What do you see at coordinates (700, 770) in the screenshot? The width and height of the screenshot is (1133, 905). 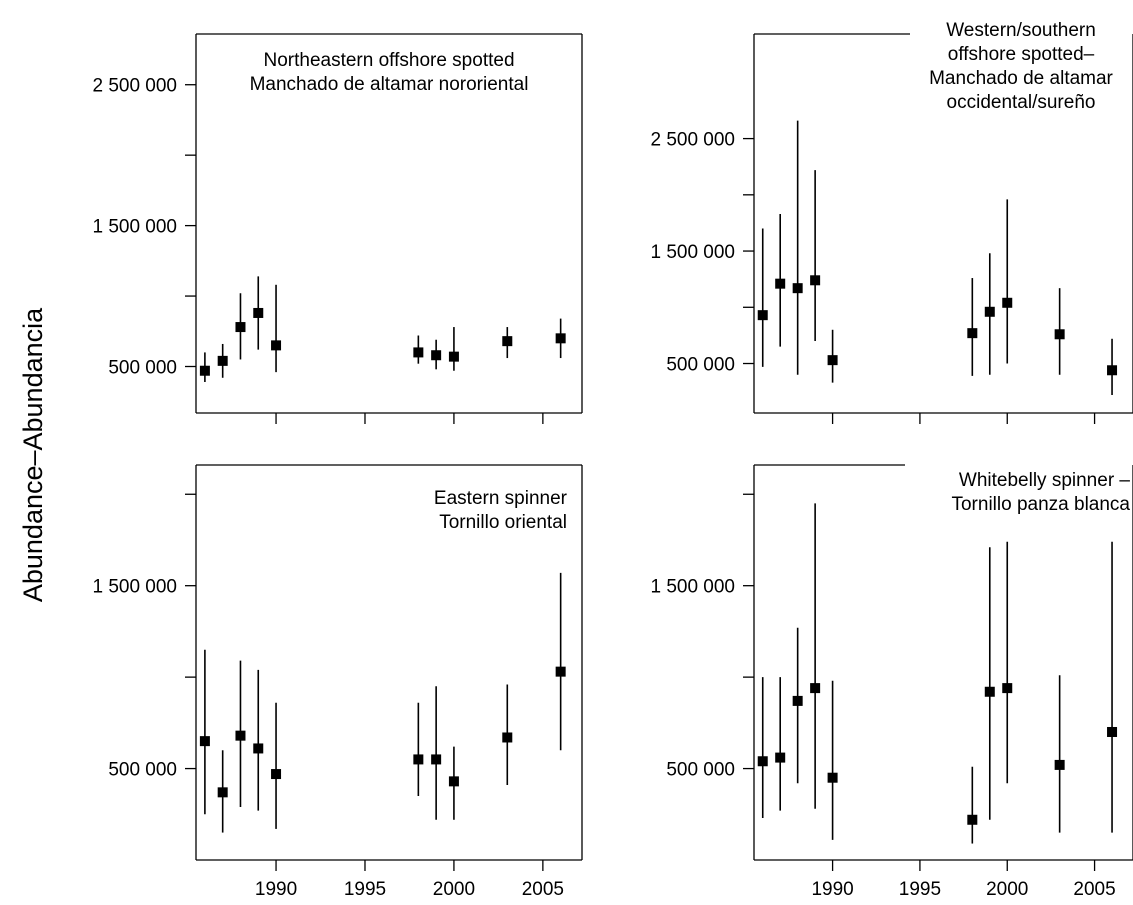 I see `panel-4-y-tick-label: 500 000` at bounding box center [700, 770].